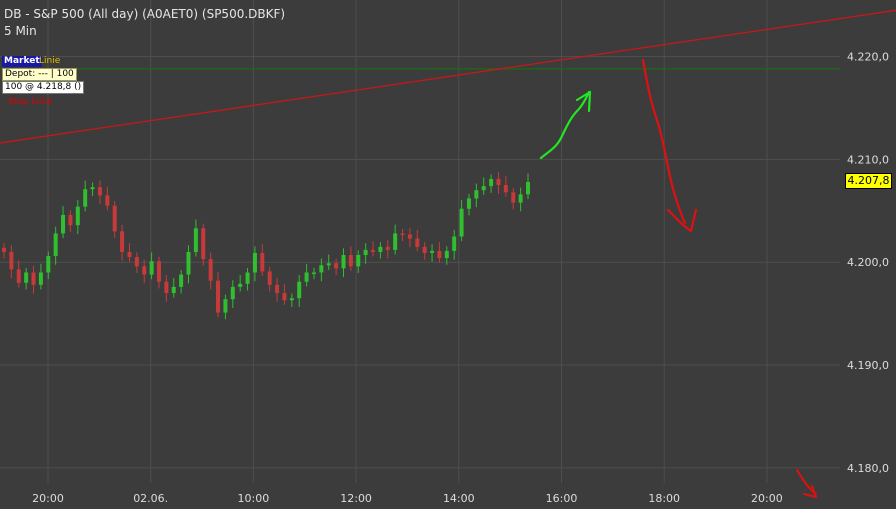  Describe the element at coordinates (565, 125) in the screenshot. I see `green-arrow-annotation` at that location.